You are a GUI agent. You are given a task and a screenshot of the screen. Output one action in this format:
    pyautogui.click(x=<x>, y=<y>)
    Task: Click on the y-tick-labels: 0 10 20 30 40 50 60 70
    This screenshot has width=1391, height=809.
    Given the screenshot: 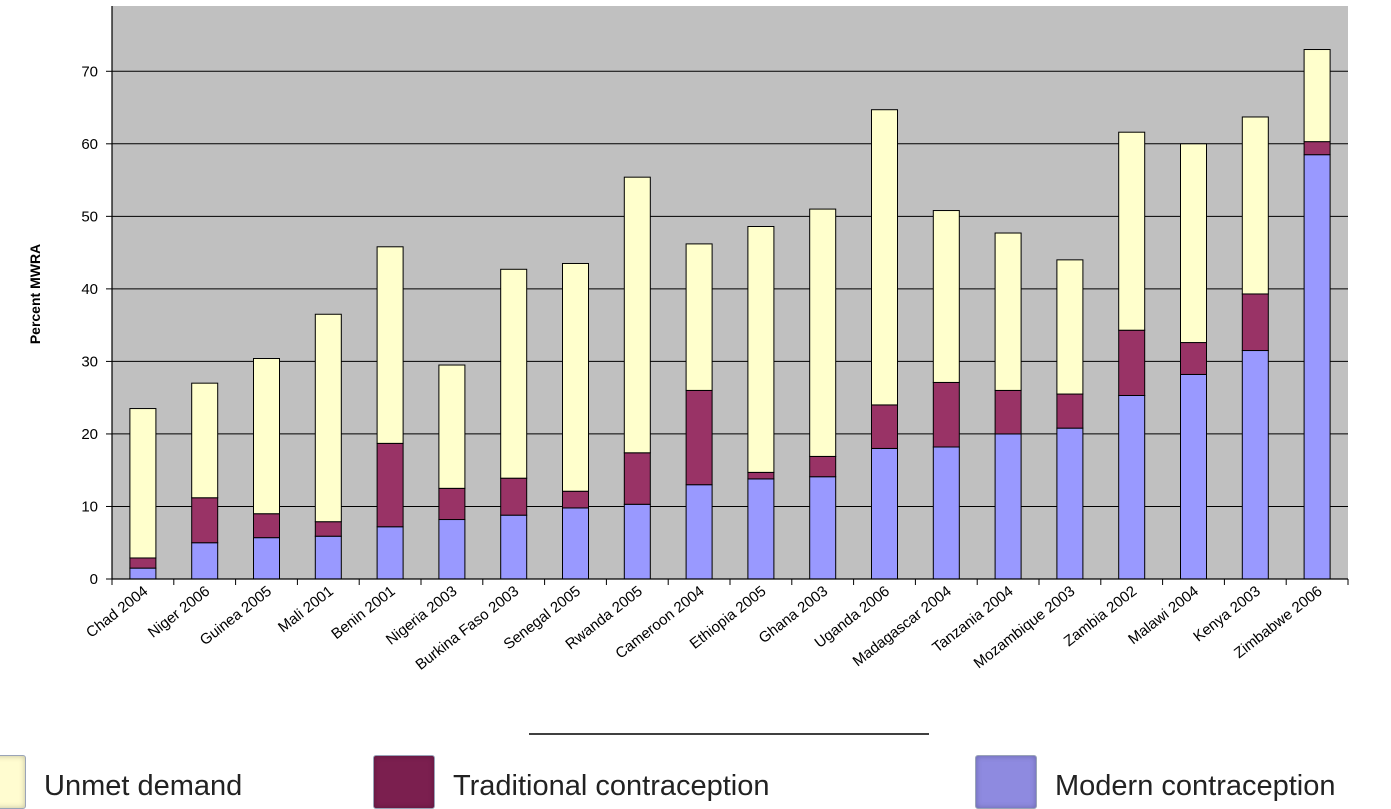 What is the action you would take?
    pyautogui.click(x=89, y=325)
    